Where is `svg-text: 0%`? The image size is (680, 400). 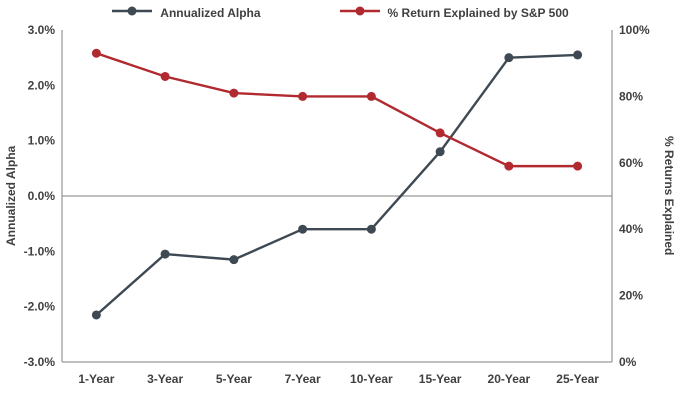 svg-text: 0% is located at coordinates (628, 362).